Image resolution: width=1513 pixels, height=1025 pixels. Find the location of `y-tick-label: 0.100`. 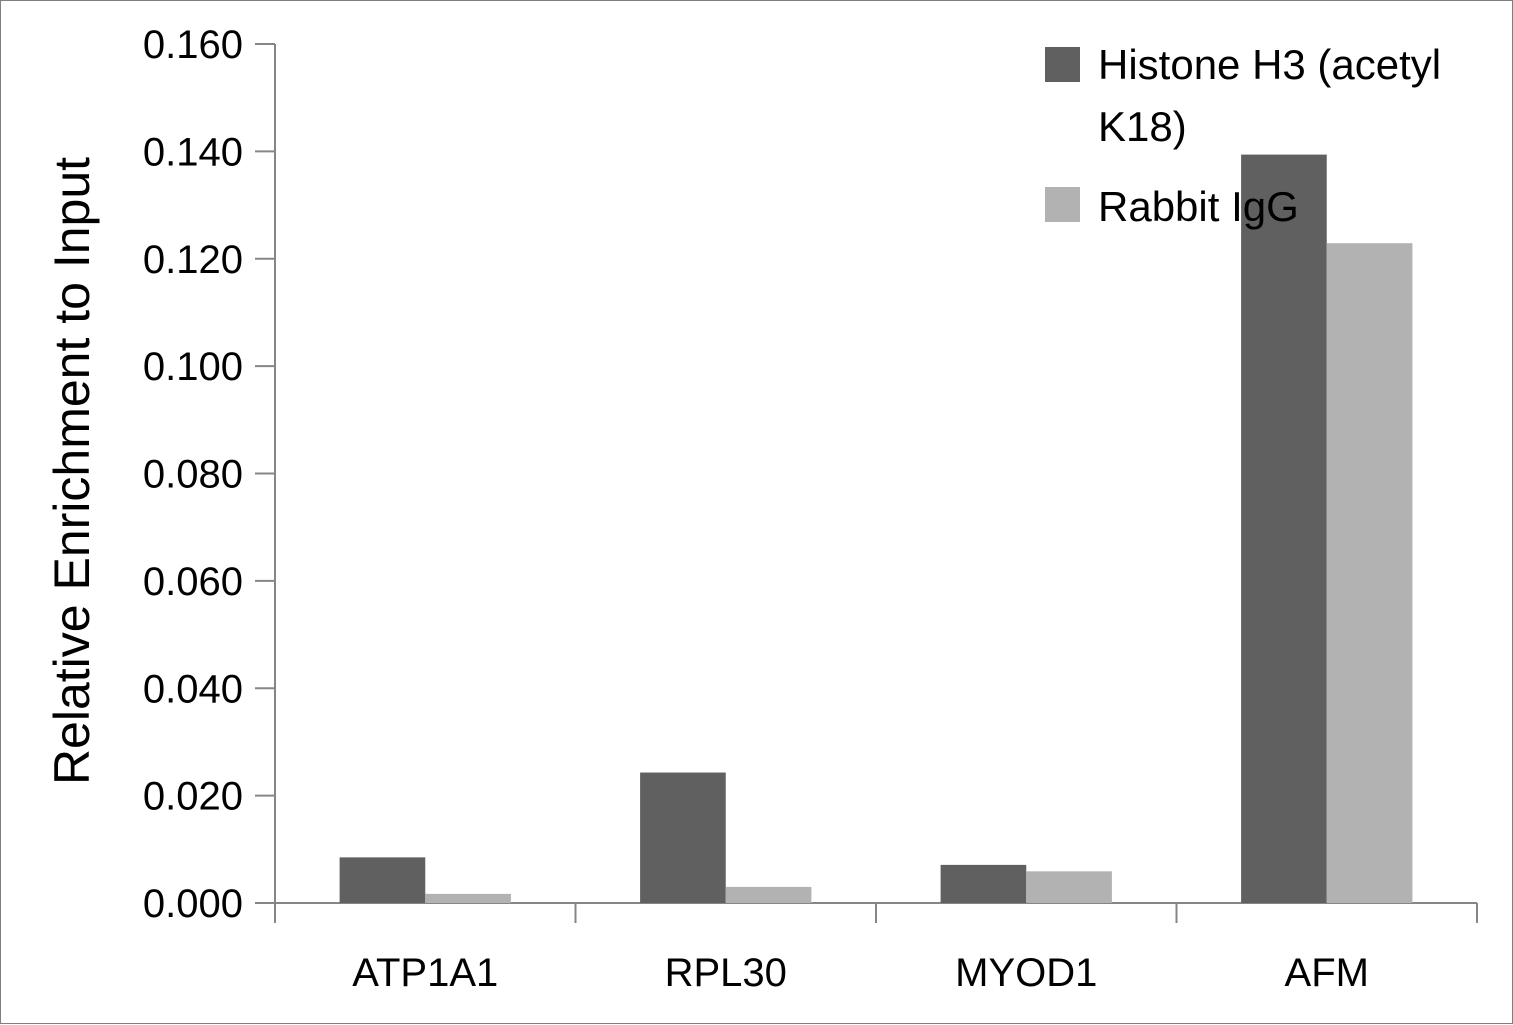

y-tick-label: 0.100 is located at coordinates (193, 367).